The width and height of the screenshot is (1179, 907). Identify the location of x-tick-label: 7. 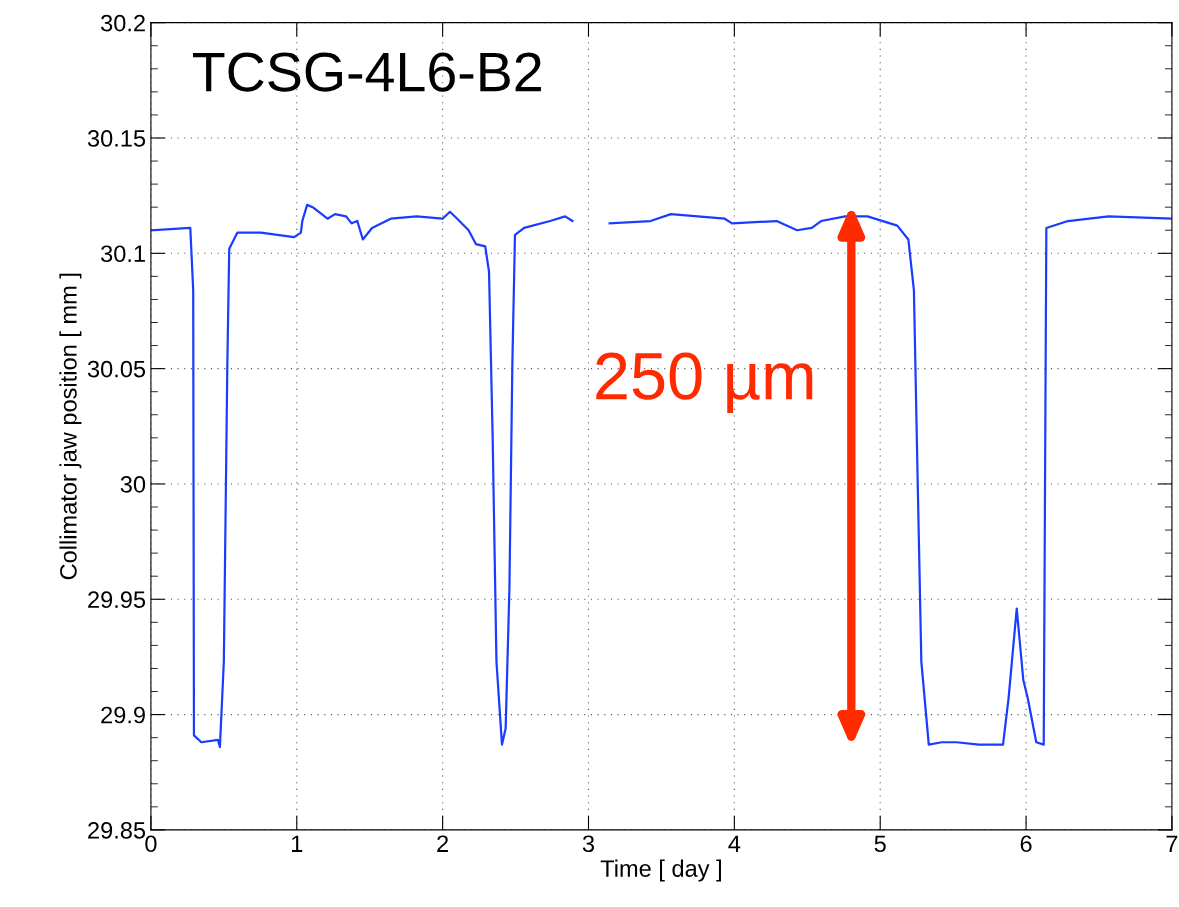
(1172, 843).